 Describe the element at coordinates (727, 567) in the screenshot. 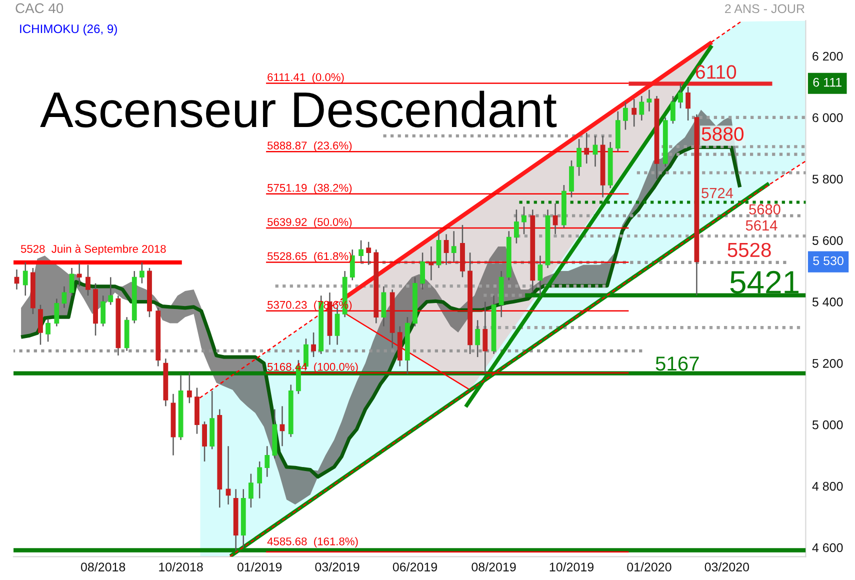

I see `x-tick-label: 03/2020` at that location.